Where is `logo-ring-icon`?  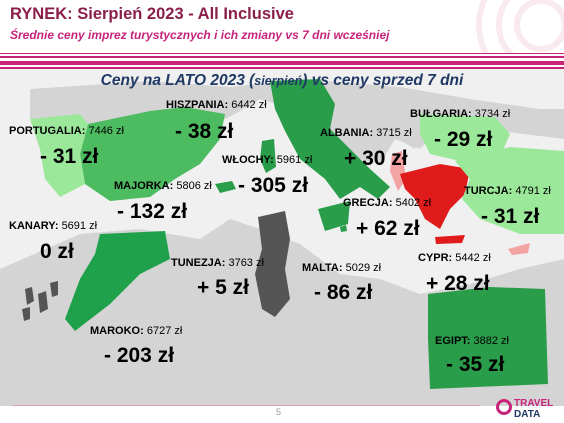
logo-ring-icon is located at coordinates (504, 407).